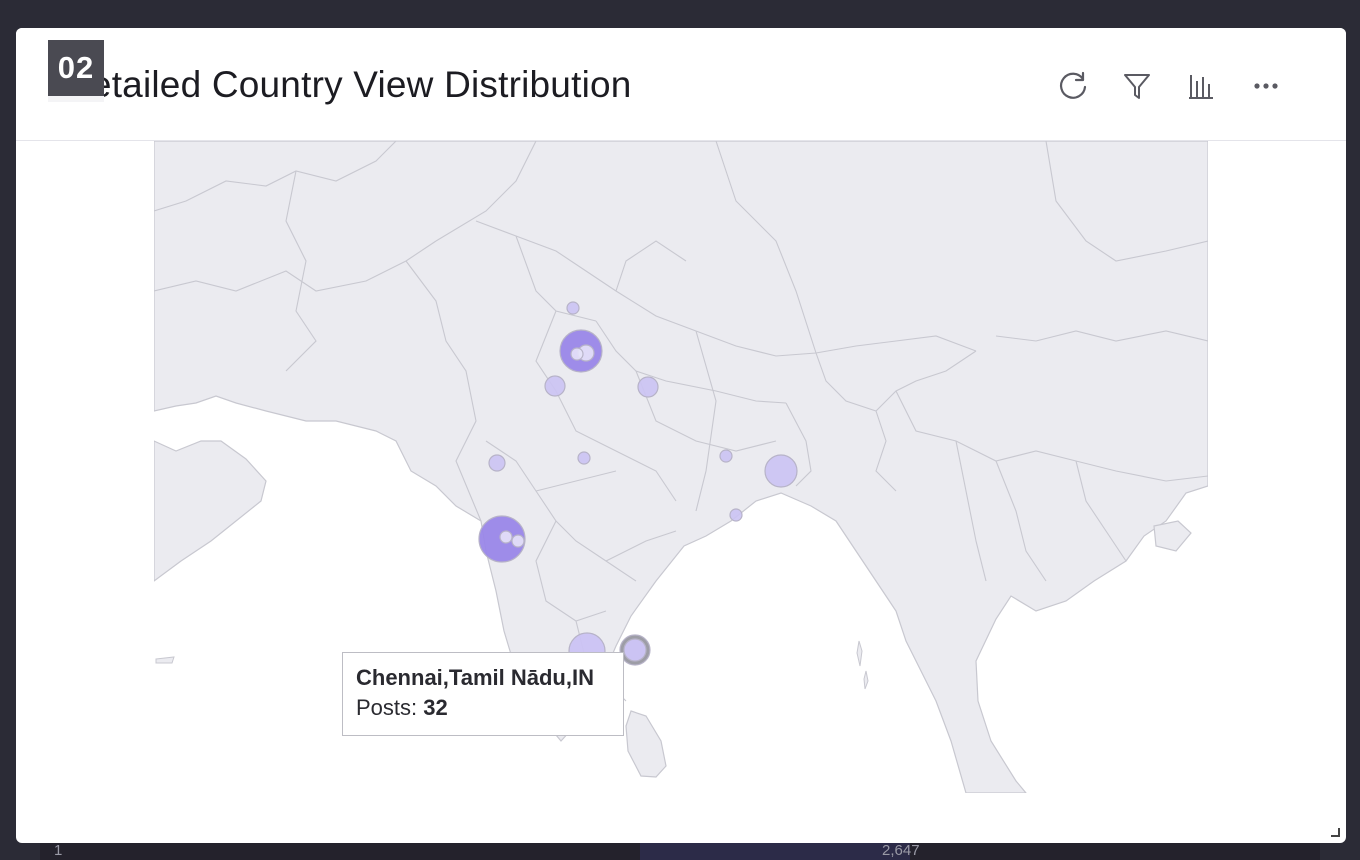 This screenshot has height=860, width=1360. I want to click on map-tooltip: Chennai,Tamil Nādu,IN Posts: 32, so click(483, 694).